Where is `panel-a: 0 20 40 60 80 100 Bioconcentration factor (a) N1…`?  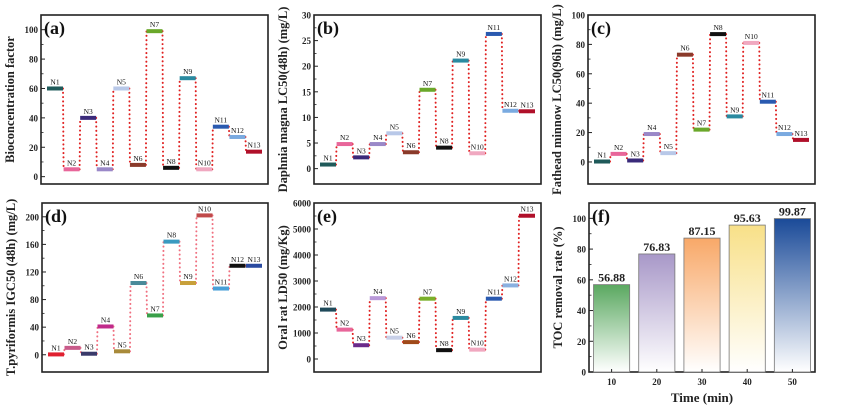
panel-a: 0 20 40 60 80 100 Bioconcentration factor (a) N1… is located at coordinates (136, 99).